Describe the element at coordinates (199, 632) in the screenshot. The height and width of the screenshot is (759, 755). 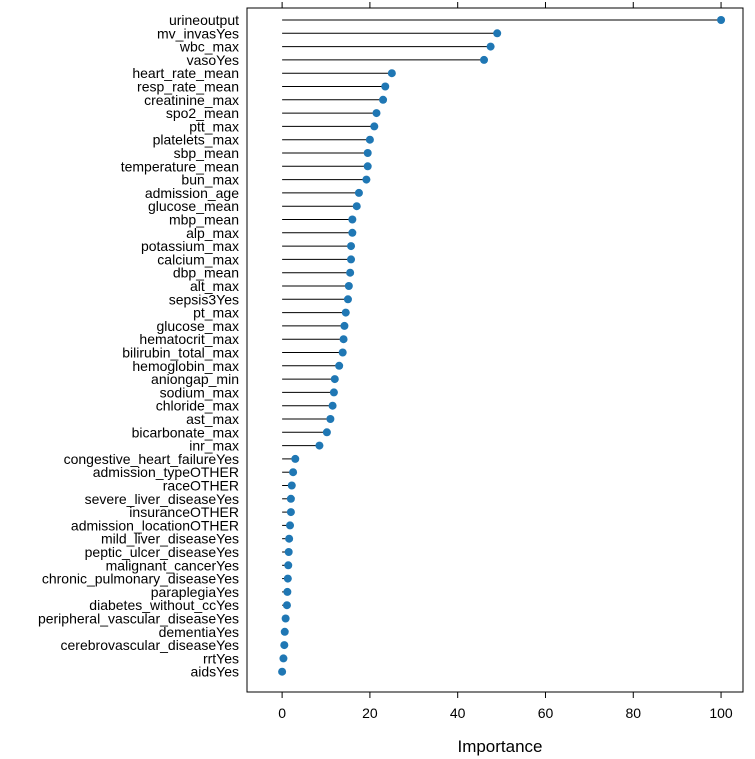
I see `category-label: dementiaYes` at that location.